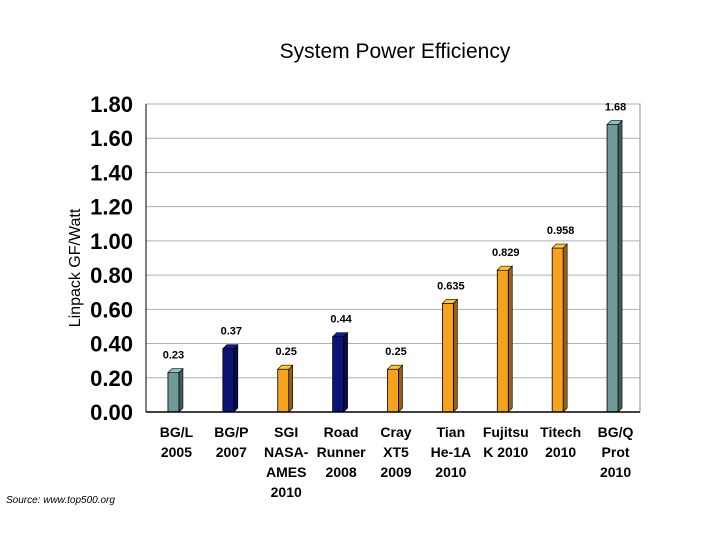 Image resolution: width=720 pixels, height=540 pixels. Describe the element at coordinates (111, 275) in the screenshot. I see `y-tick-label: 0.80` at that location.